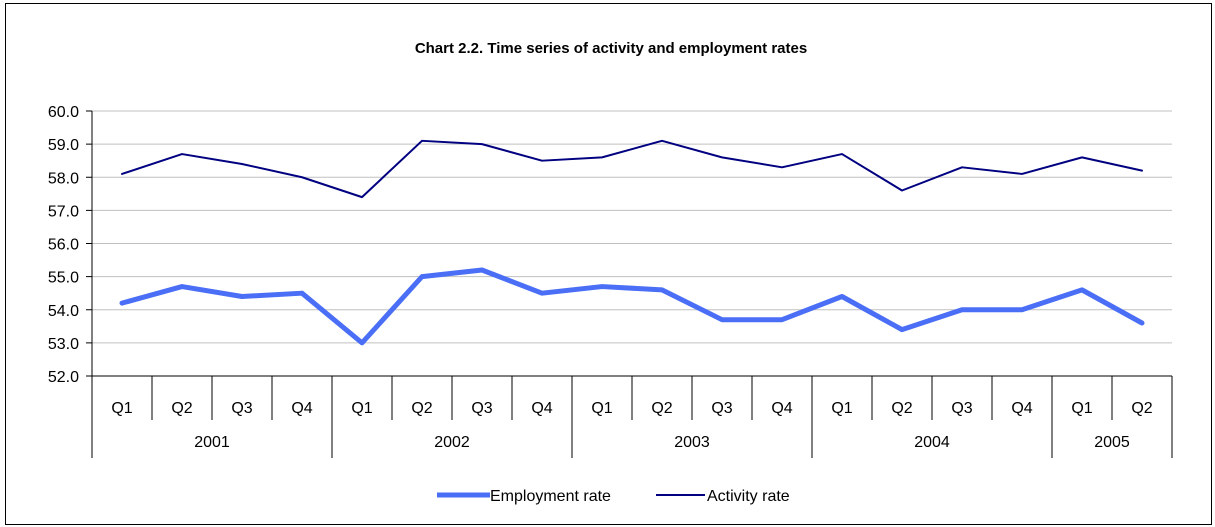 The height and width of the screenshot is (527, 1215). What do you see at coordinates (63, 145) in the screenshot?
I see `y-tick-label: 59.0` at bounding box center [63, 145].